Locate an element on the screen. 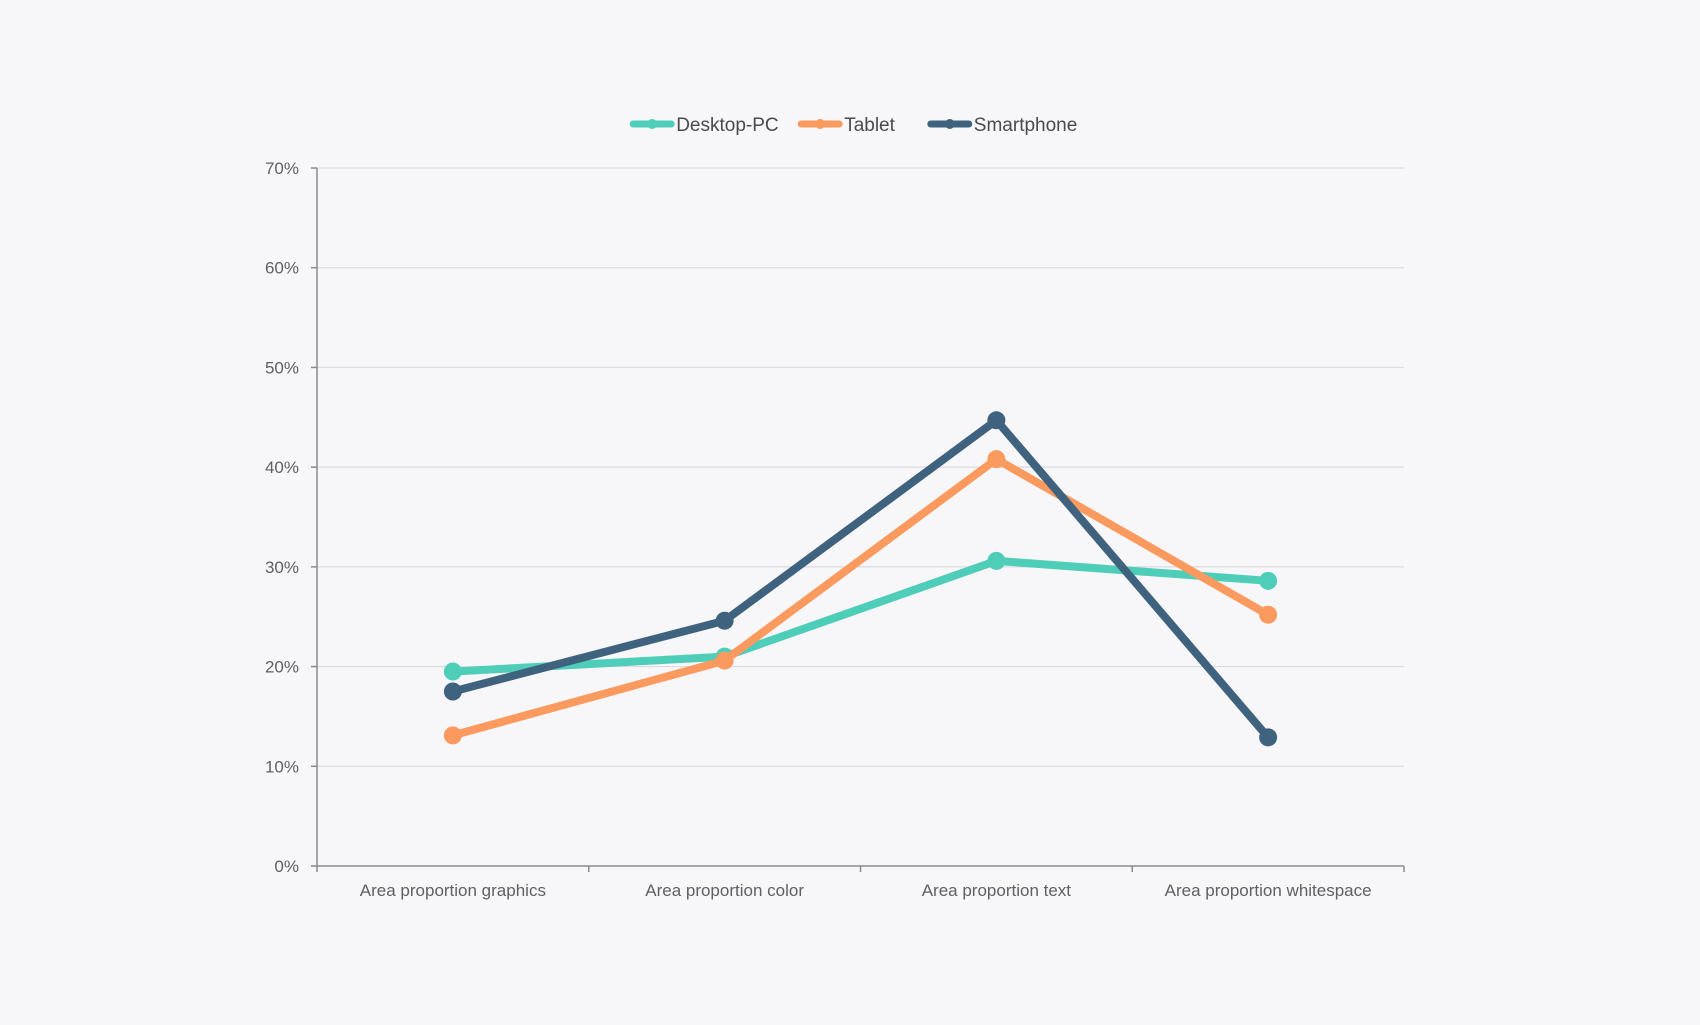  y-tick-label: 10% is located at coordinates (282, 766).